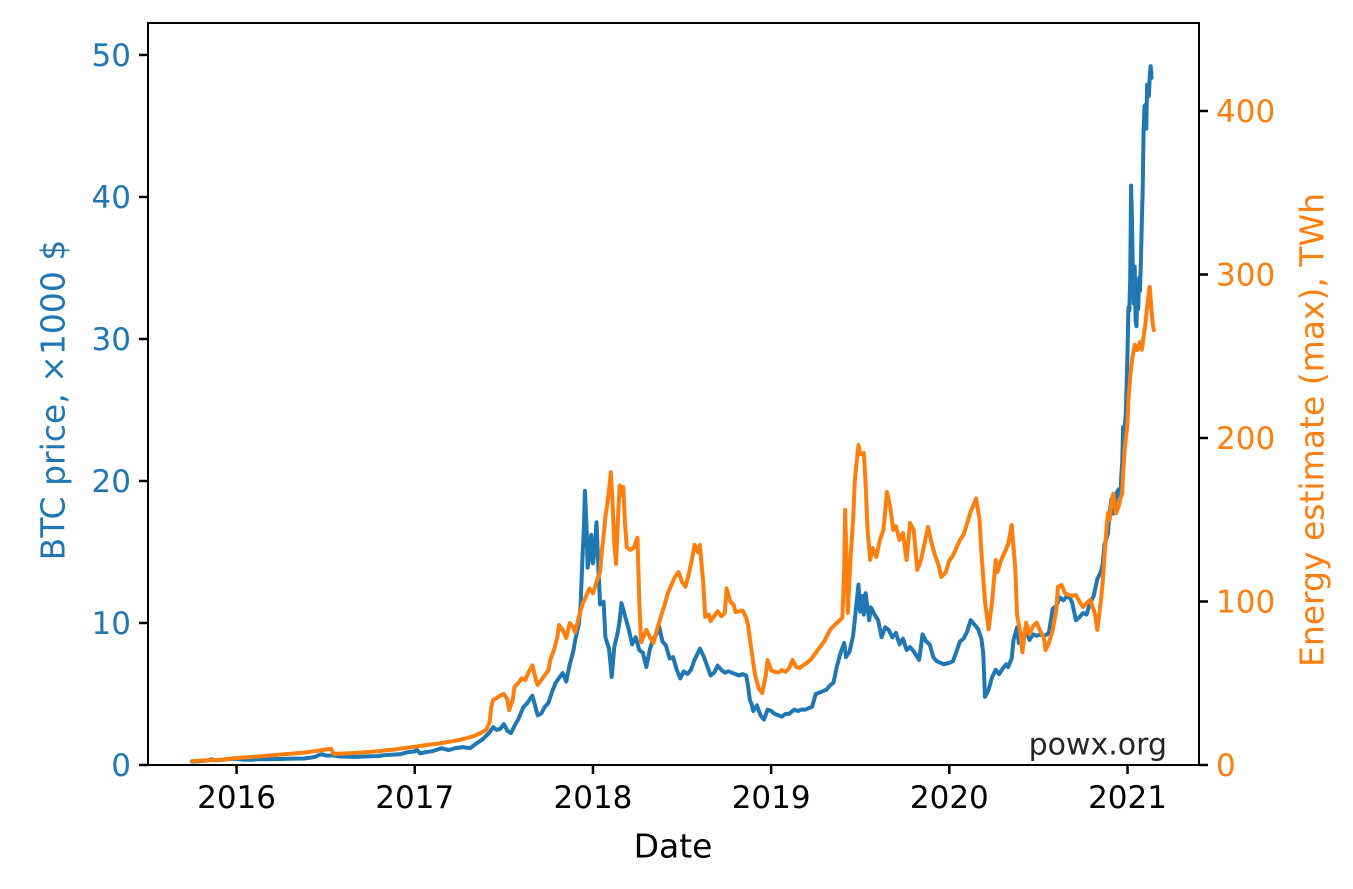 The width and height of the screenshot is (1353, 889). What do you see at coordinates (771, 798) in the screenshot?
I see `x-tick-label: 2019` at bounding box center [771, 798].